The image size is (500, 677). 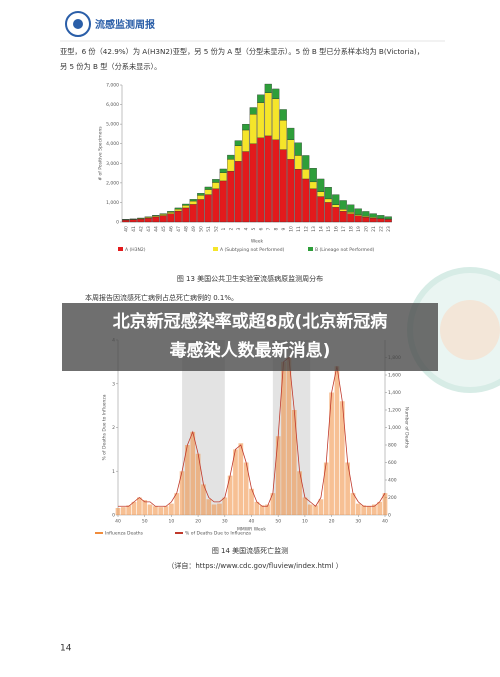 I want to click on legend-label: A (H3N2), so click(x=135, y=250).